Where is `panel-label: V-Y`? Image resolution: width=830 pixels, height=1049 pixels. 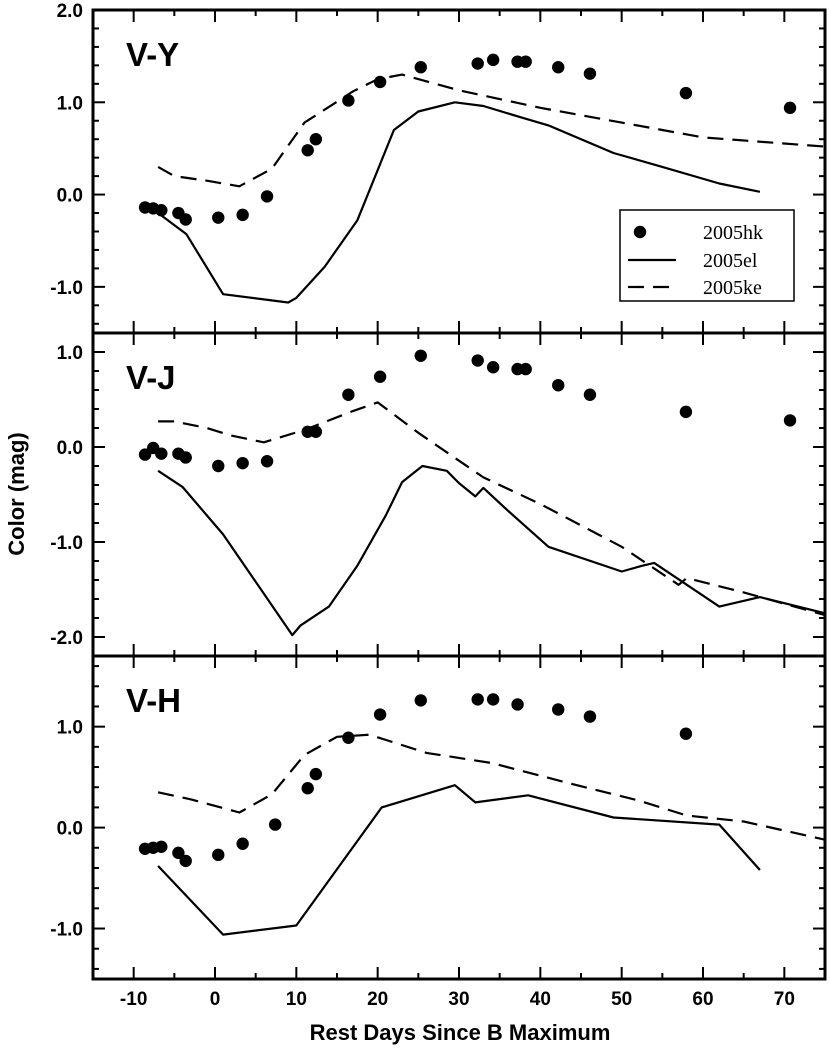 panel-label: V-Y is located at coordinates (152, 54).